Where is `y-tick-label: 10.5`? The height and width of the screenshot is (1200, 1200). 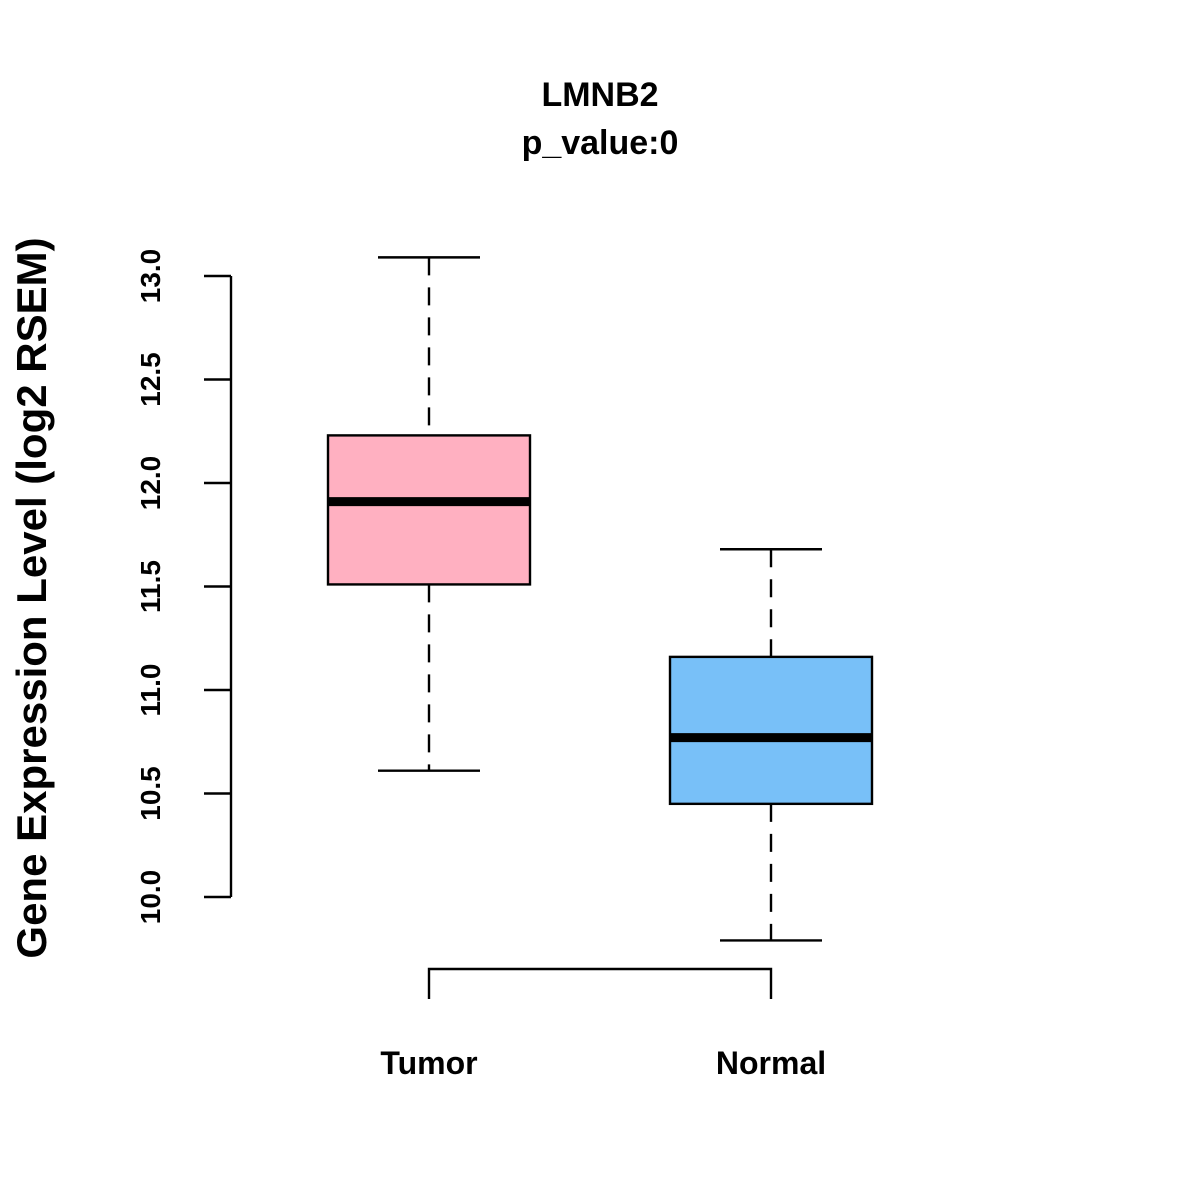 y-tick-label: 10.5 is located at coordinates (150, 793).